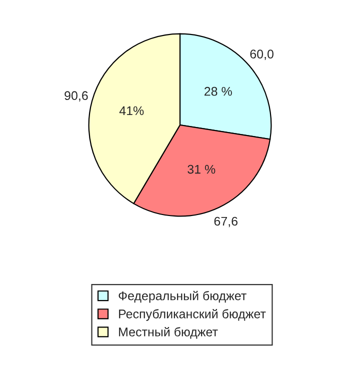 The height and width of the screenshot is (366, 364). Describe the element at coordinates (262, 55) in the screenshot. I see `data-label: 60,0` at that location.